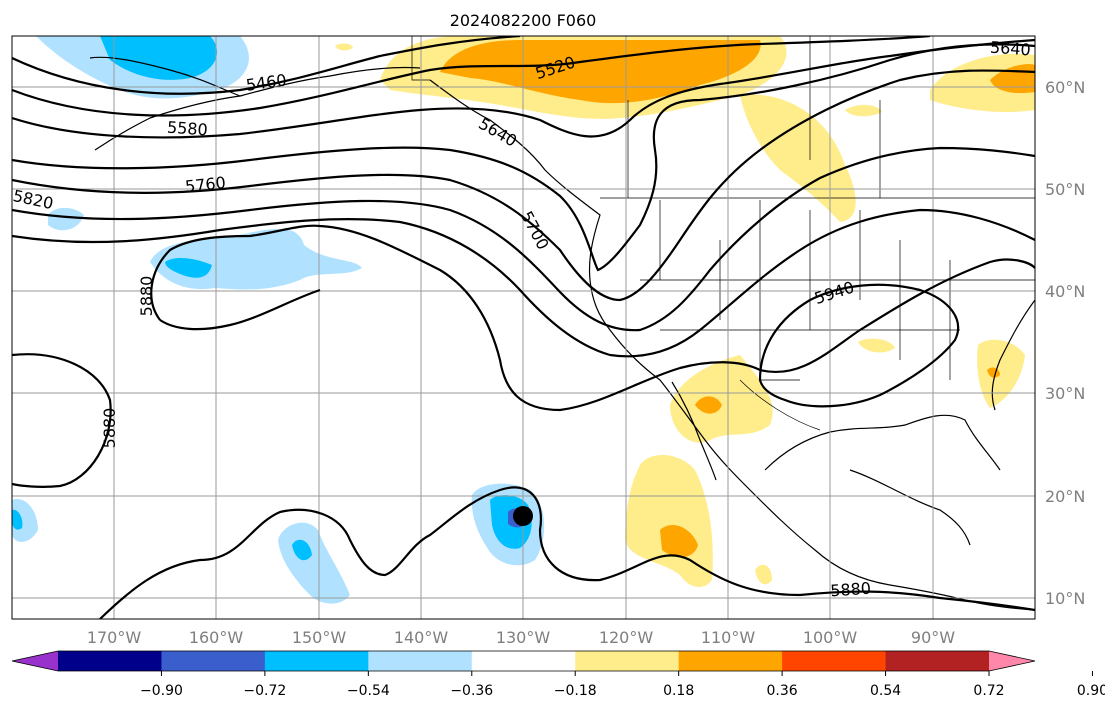 The image size is (1105, 712). What do you see at coordinates (933, 637) in the screenshot?
I see `longitude-label: 90°W` at bounding box center [933, 637].